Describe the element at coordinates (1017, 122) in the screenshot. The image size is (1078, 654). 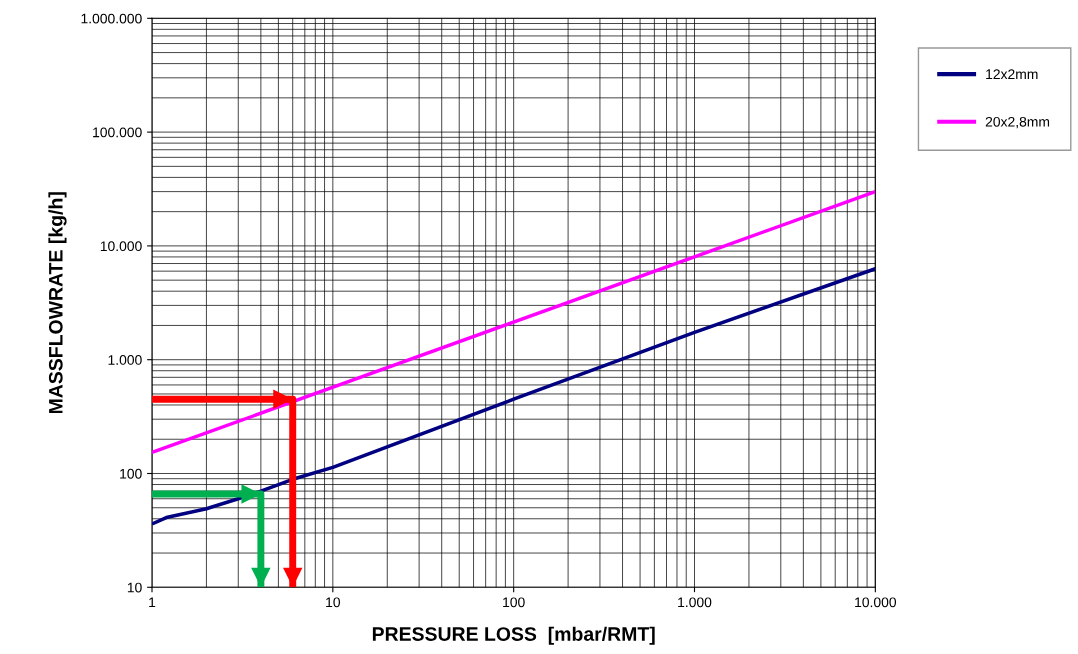
I see `legend-label: 20x2,8mm` at that location.